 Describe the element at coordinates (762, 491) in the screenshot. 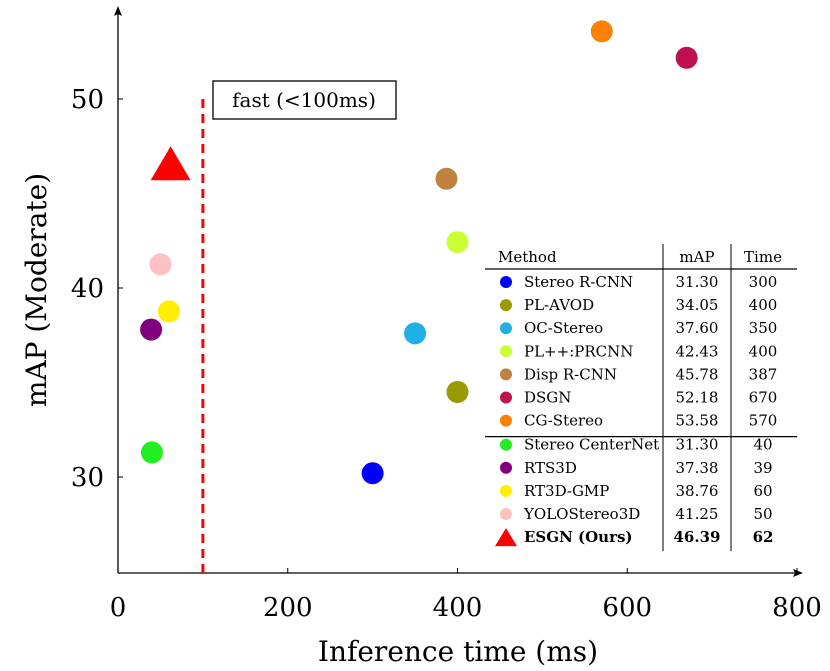

I see `legend-time-rt3d-gmp: 60` at that location.